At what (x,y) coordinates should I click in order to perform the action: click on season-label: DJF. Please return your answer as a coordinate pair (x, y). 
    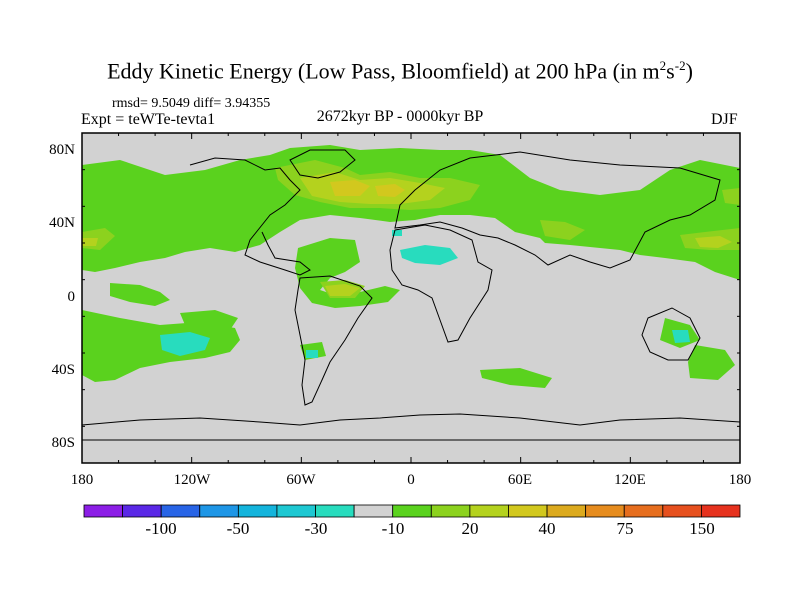
    Looking at the image, I should click on (724, 119).